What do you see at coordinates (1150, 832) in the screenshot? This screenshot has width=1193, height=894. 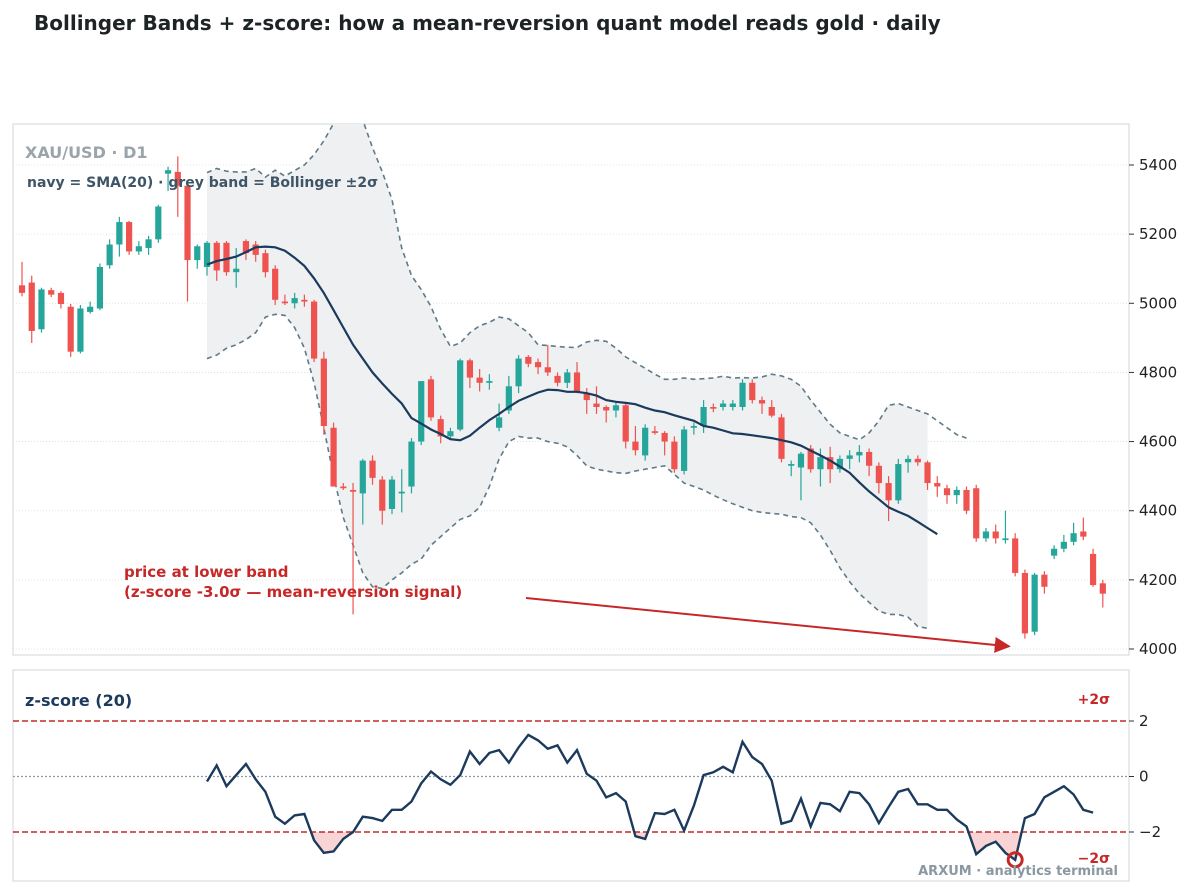 I see `zscore-tick-label: −2` at bounding box center [1150, 832].